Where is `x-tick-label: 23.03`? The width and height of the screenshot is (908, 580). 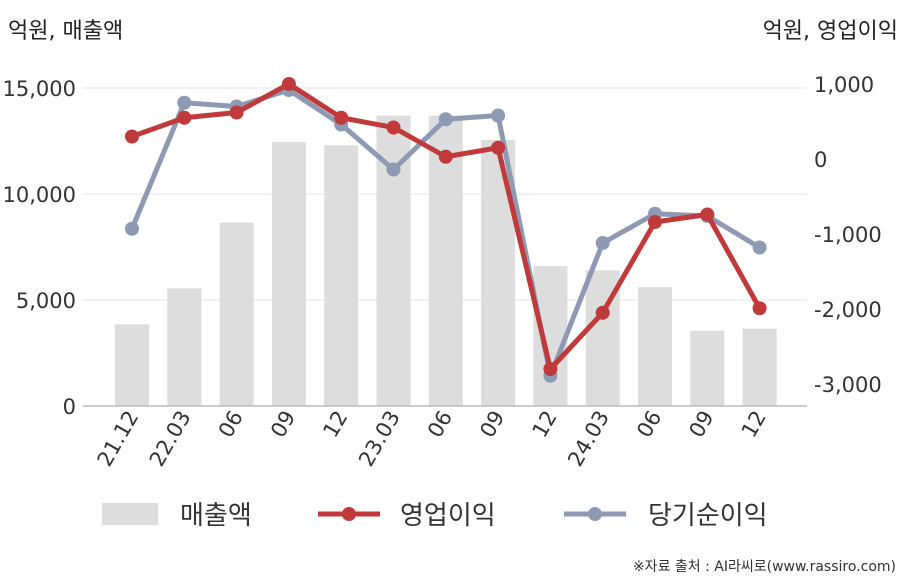
x-tick-label: 23.03 is located at coordinates (379, 439).